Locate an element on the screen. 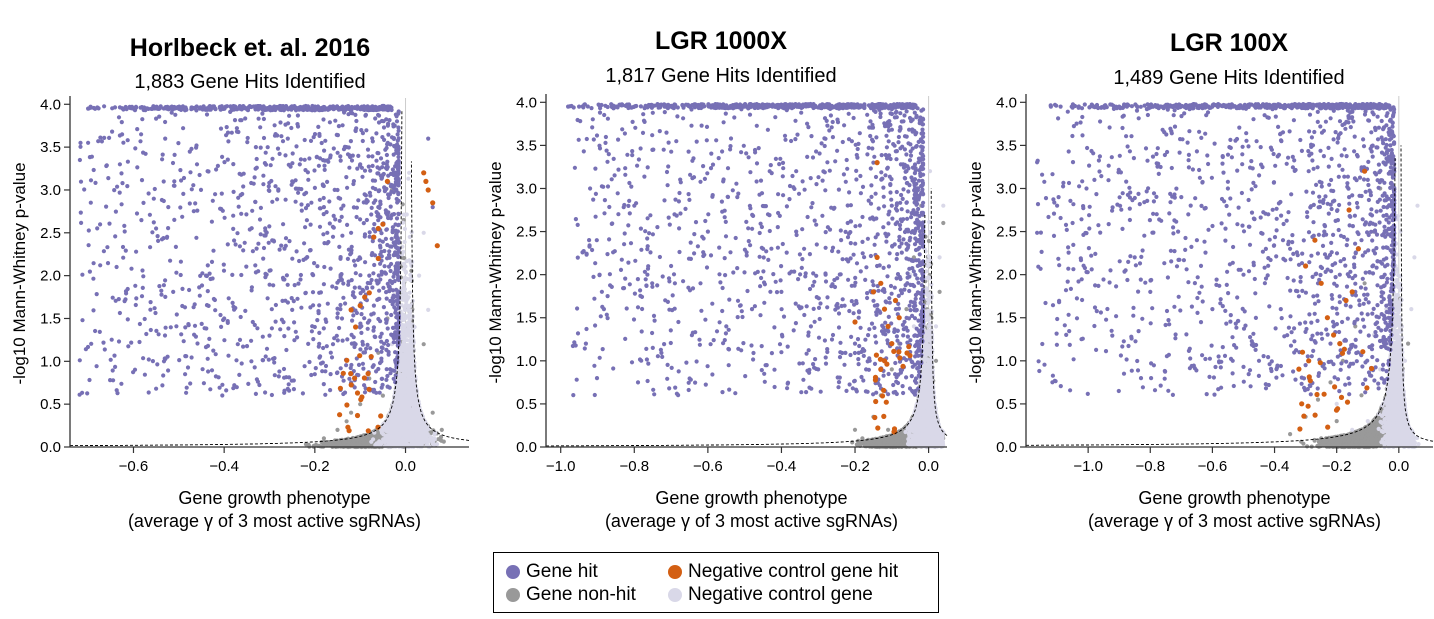 This screenshot has height=619, width=1434. y-tick-label: 3.5 is located at coordinates (50, 147).